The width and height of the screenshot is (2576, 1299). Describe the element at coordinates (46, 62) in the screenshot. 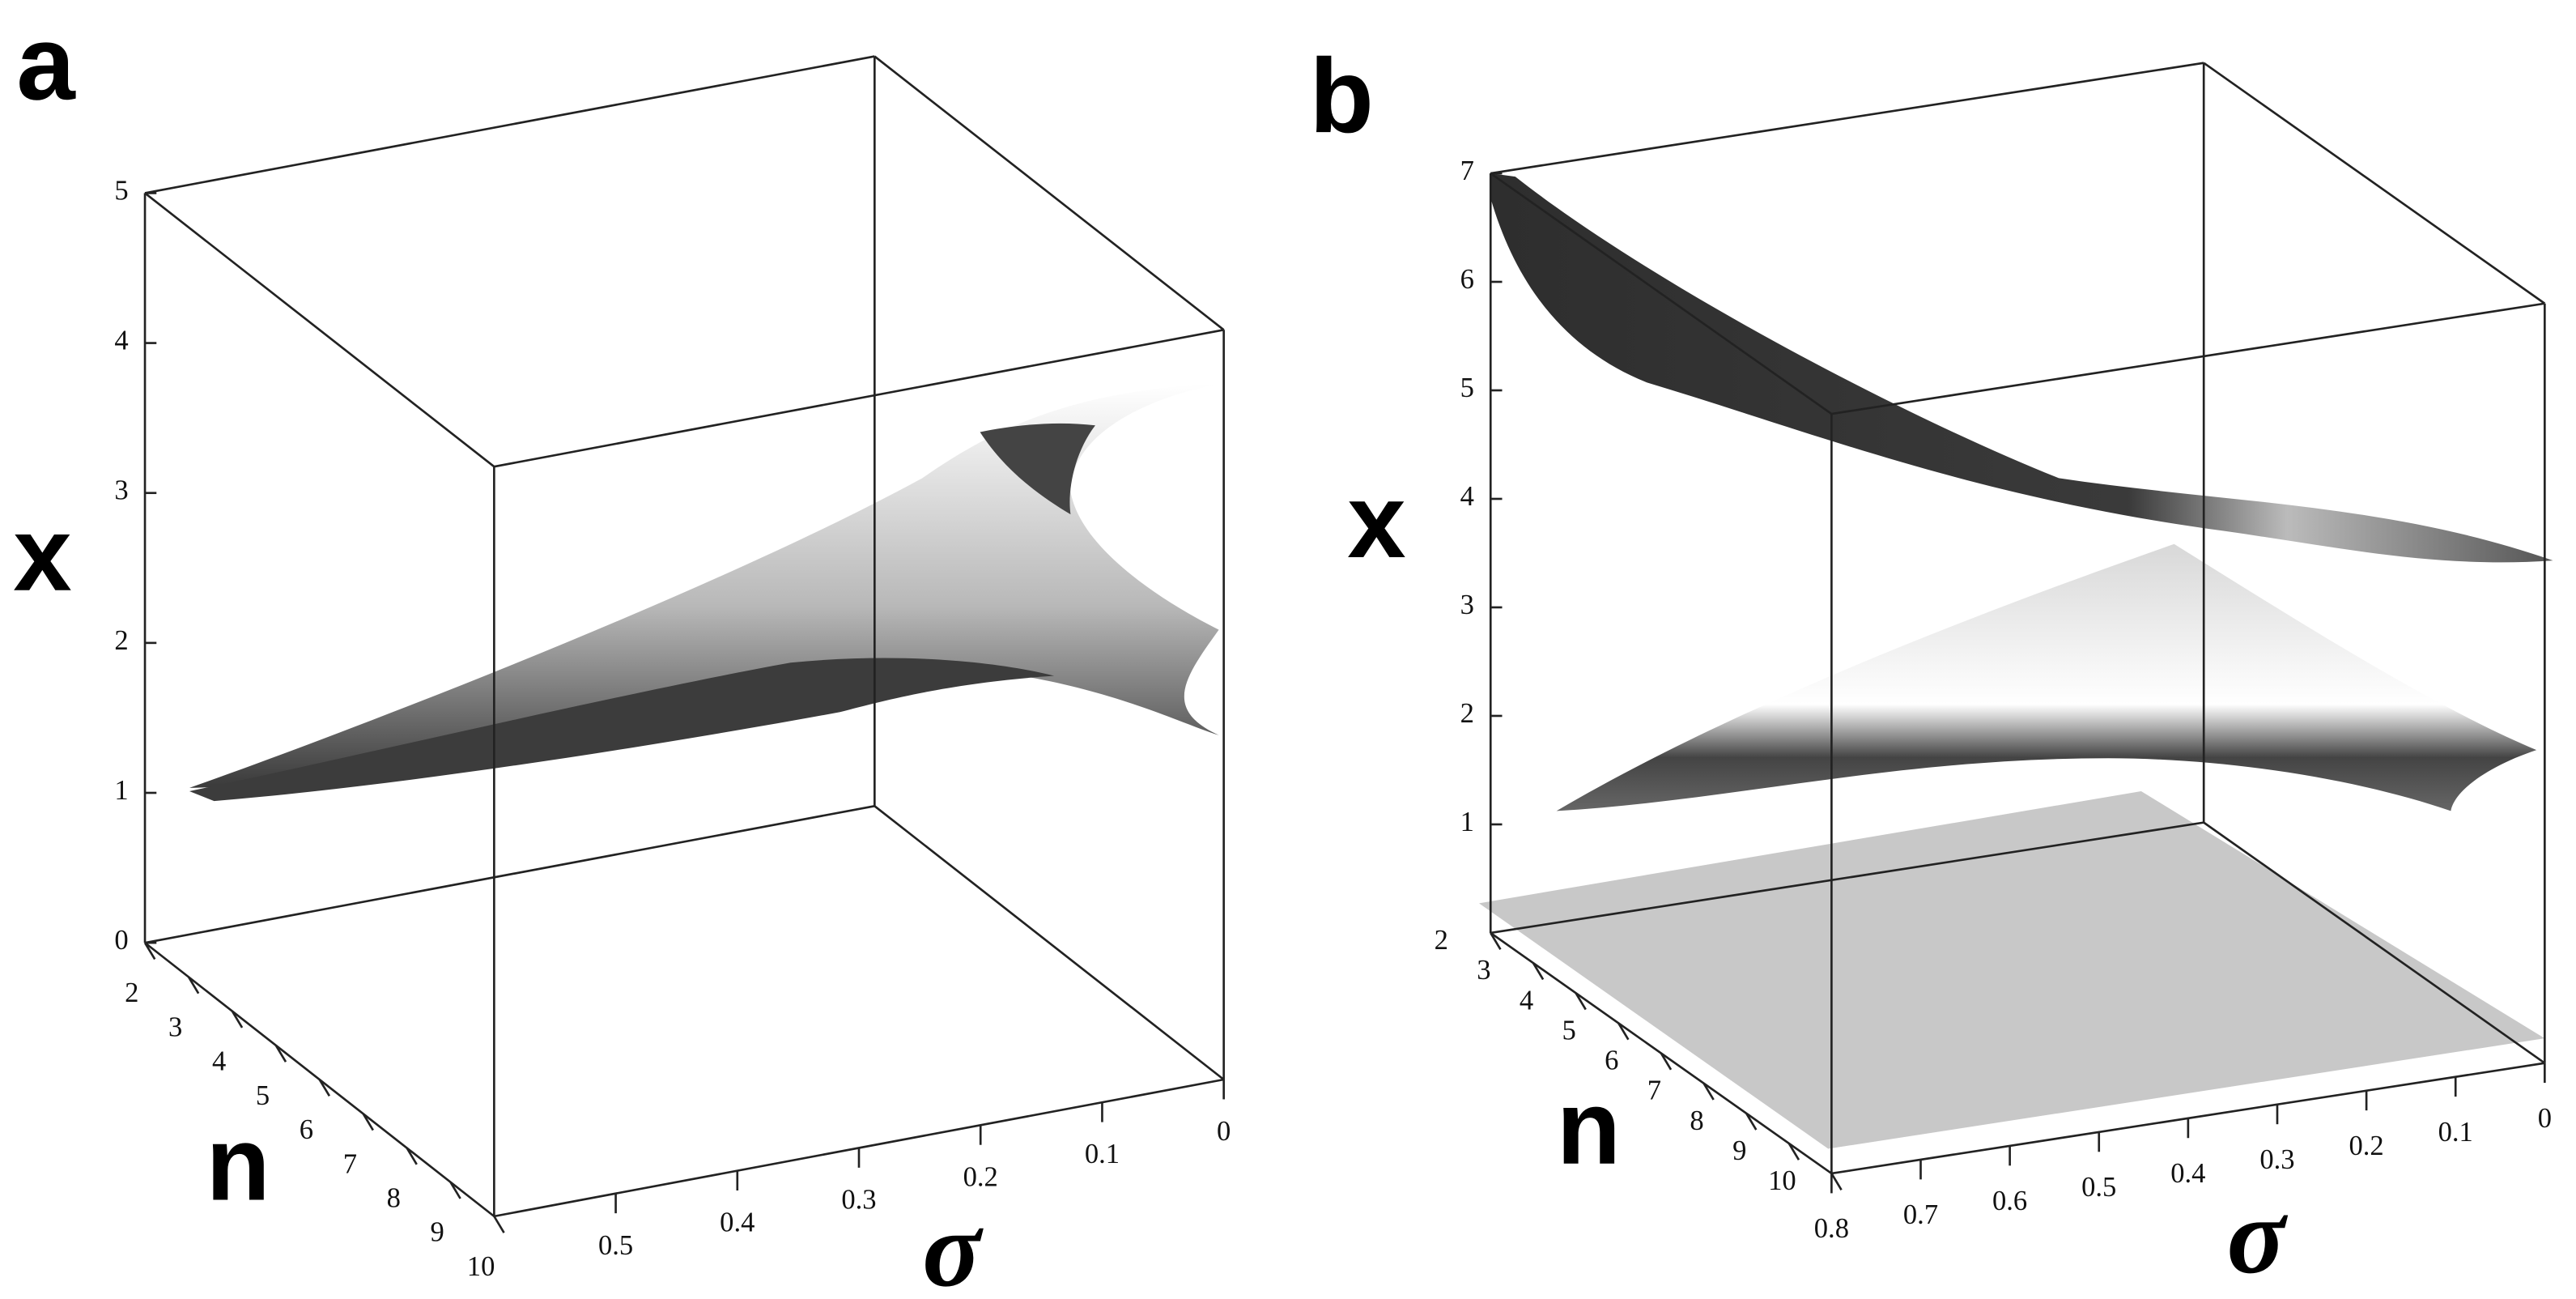

I see `panel-label: a` at that location.